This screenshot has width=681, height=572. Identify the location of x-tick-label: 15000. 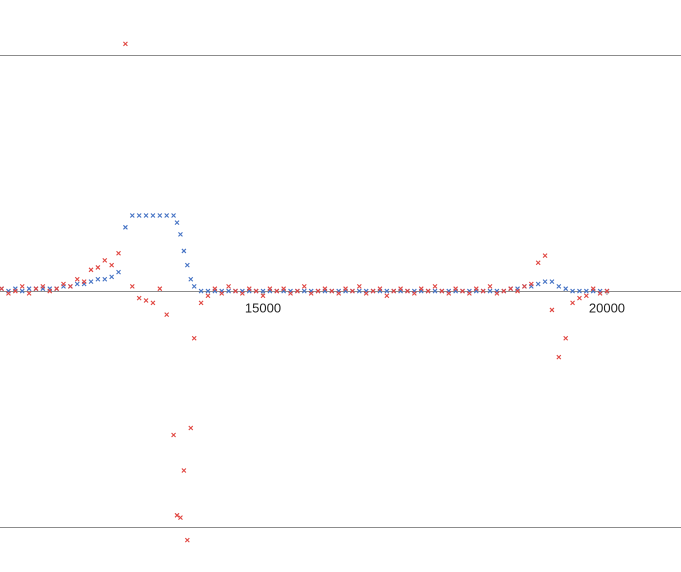
(263, 307).